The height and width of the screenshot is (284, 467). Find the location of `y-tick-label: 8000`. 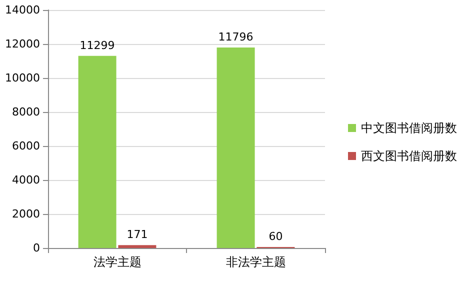

y-tick-label: 8000 is located at coordinates (26, 112).